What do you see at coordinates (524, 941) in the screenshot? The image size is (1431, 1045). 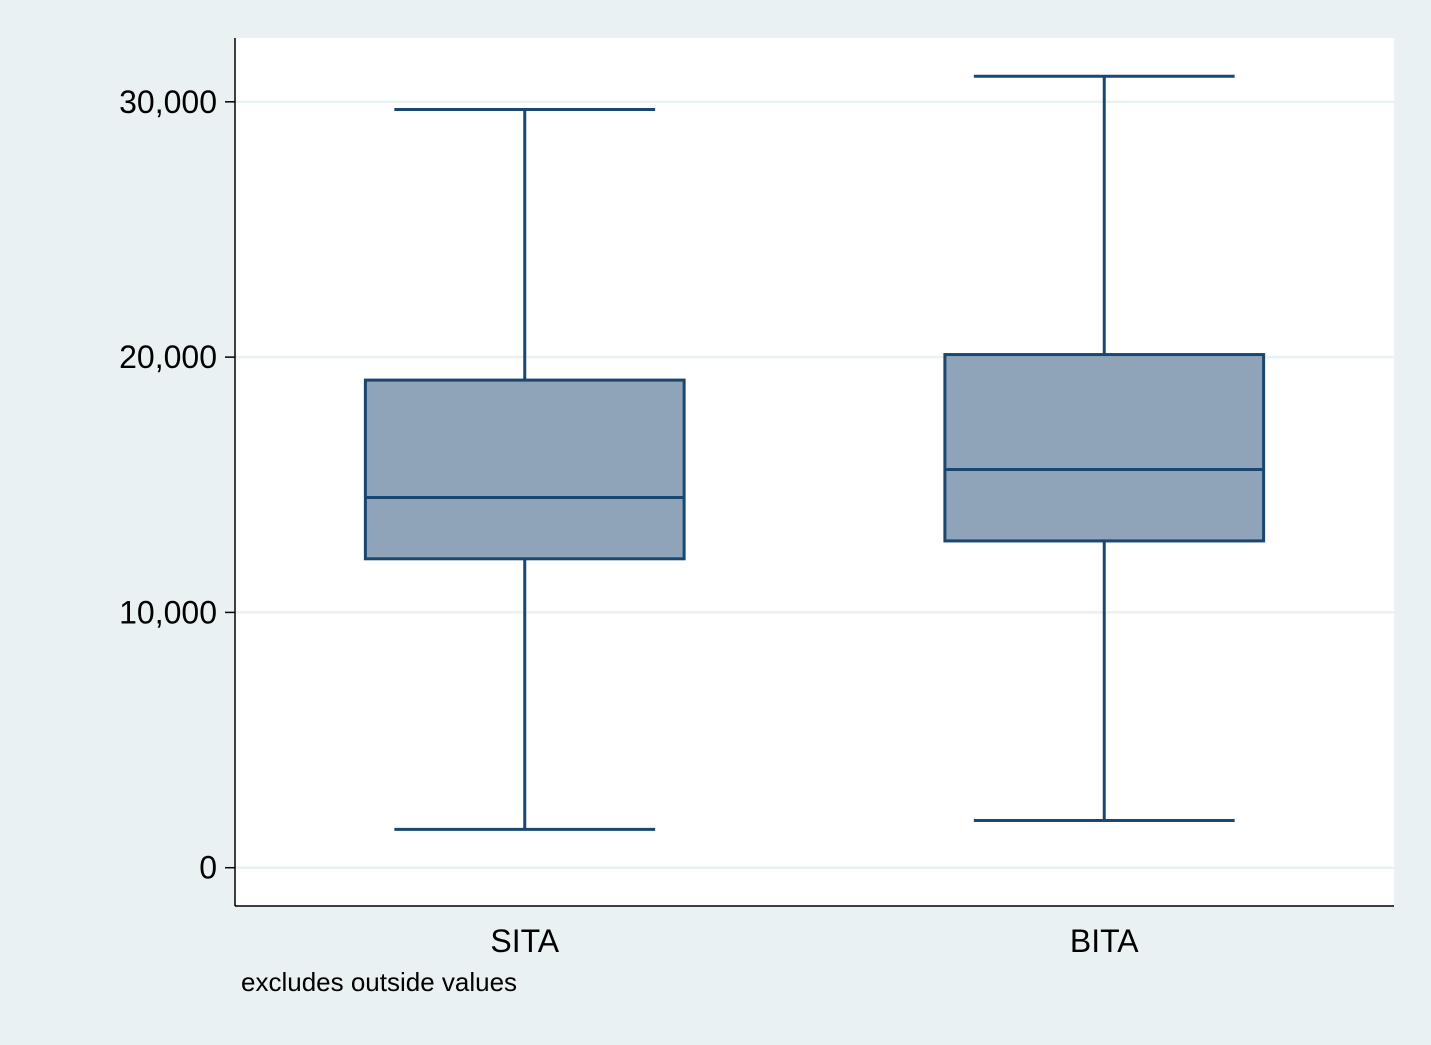 I see `x-tick-label: SITA` at bounding box center [524, 941].